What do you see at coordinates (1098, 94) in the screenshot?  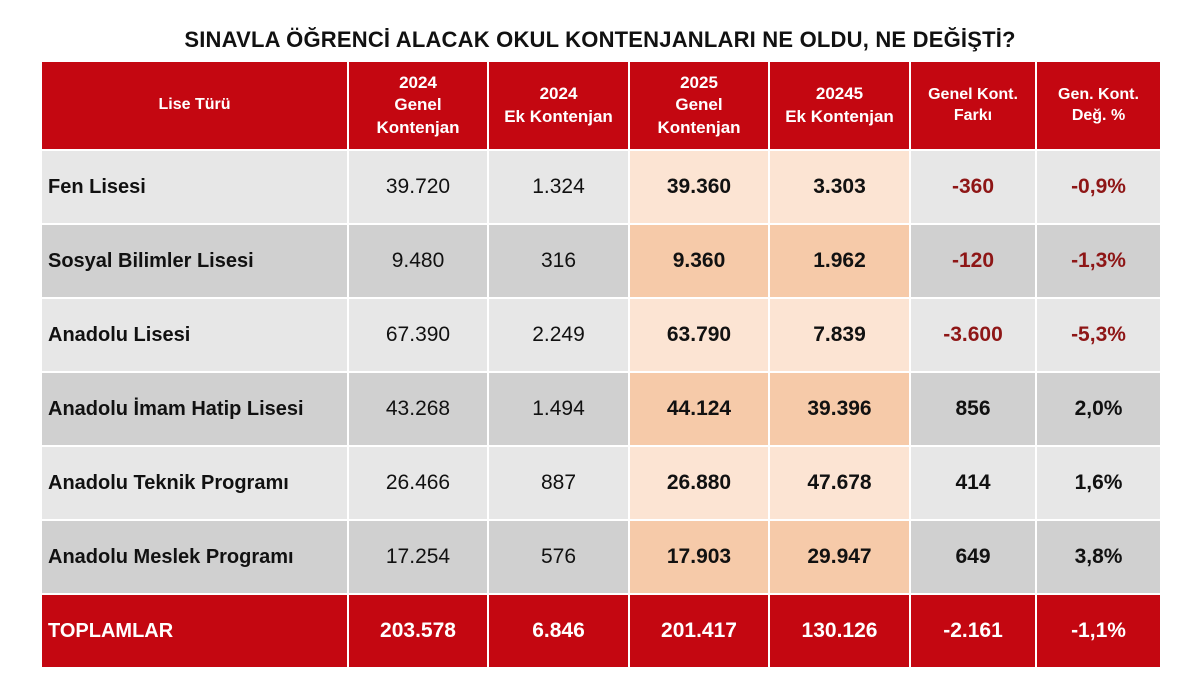 I see `header-line: Gen. Kont.` at bounding box center [1098, 94].